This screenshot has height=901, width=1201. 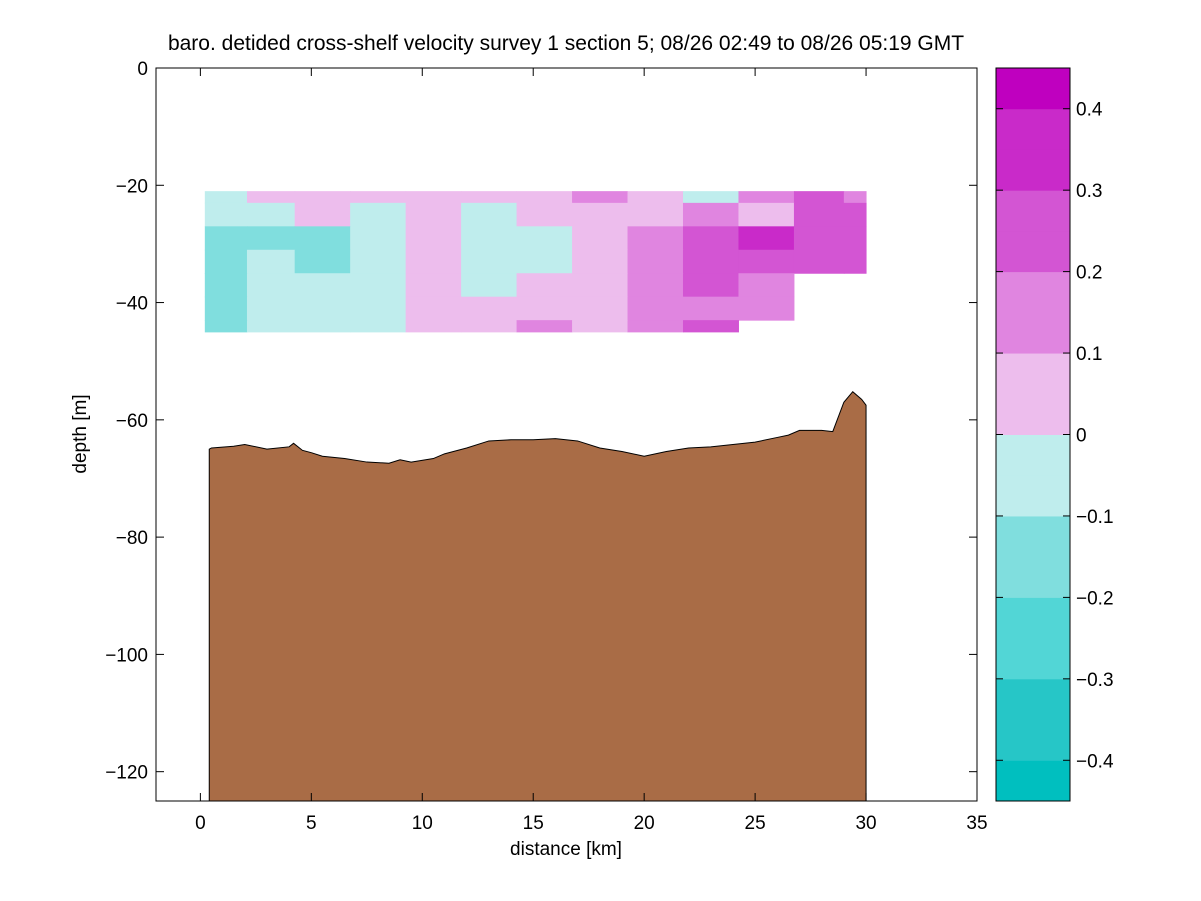 What do you see at coordinates (1089, 191) in the screenshot?
I see `colorbar-tick-label: 0.3` at bounding box center [1089, 191].